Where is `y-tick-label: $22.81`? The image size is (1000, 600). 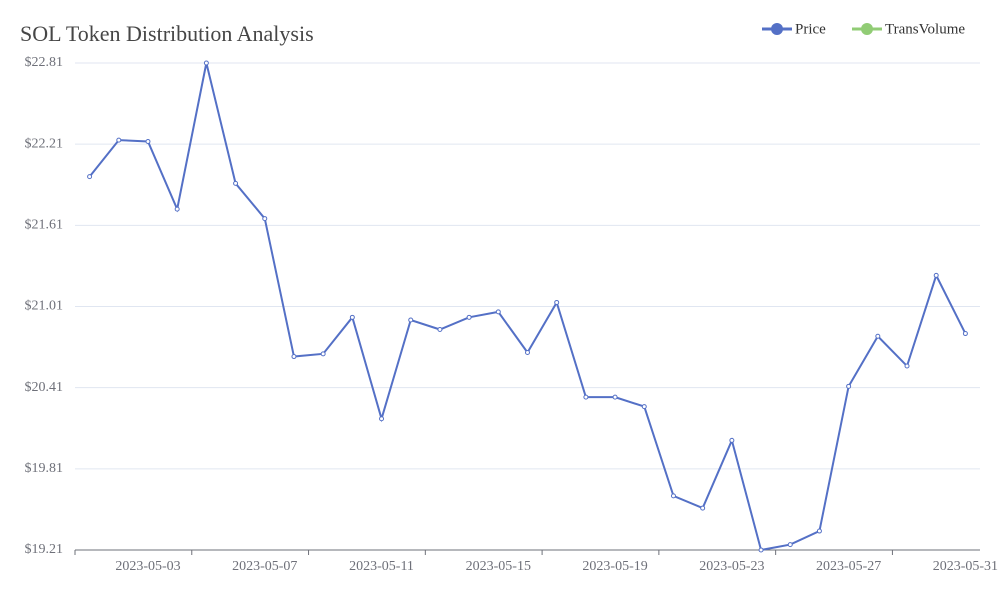
y-tick-label: $22.81 is located at coordinates (44, 62).